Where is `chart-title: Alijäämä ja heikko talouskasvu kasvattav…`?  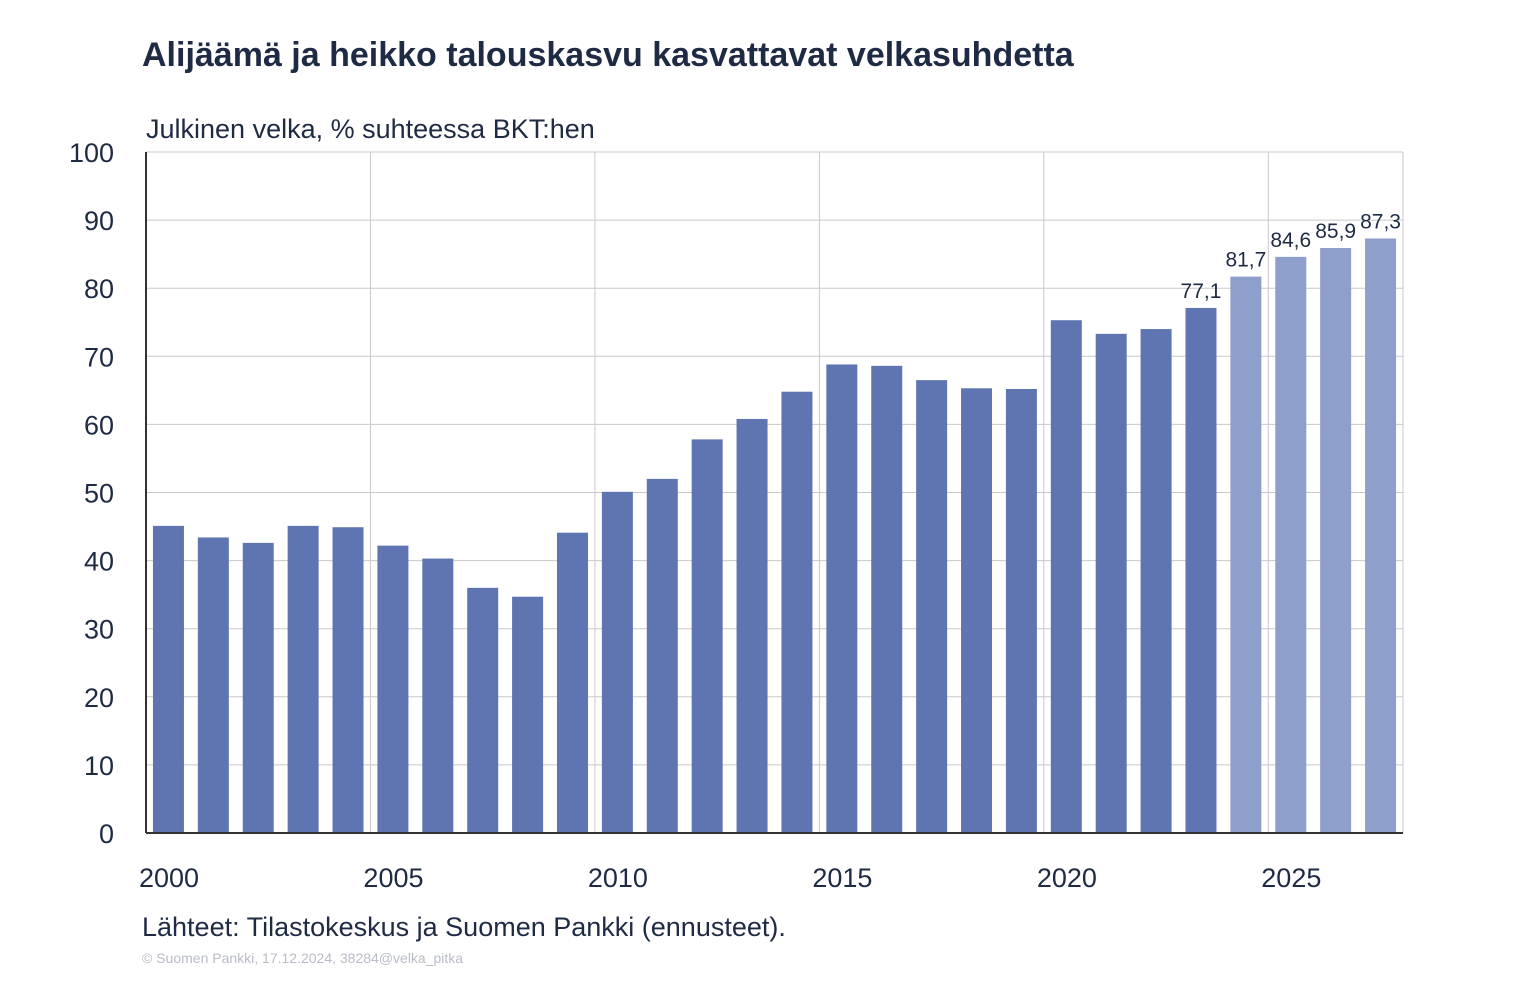
chart-title: Alijäämä ja heikko talouskasvu kasvattav… is located at coordinates (608, 55).